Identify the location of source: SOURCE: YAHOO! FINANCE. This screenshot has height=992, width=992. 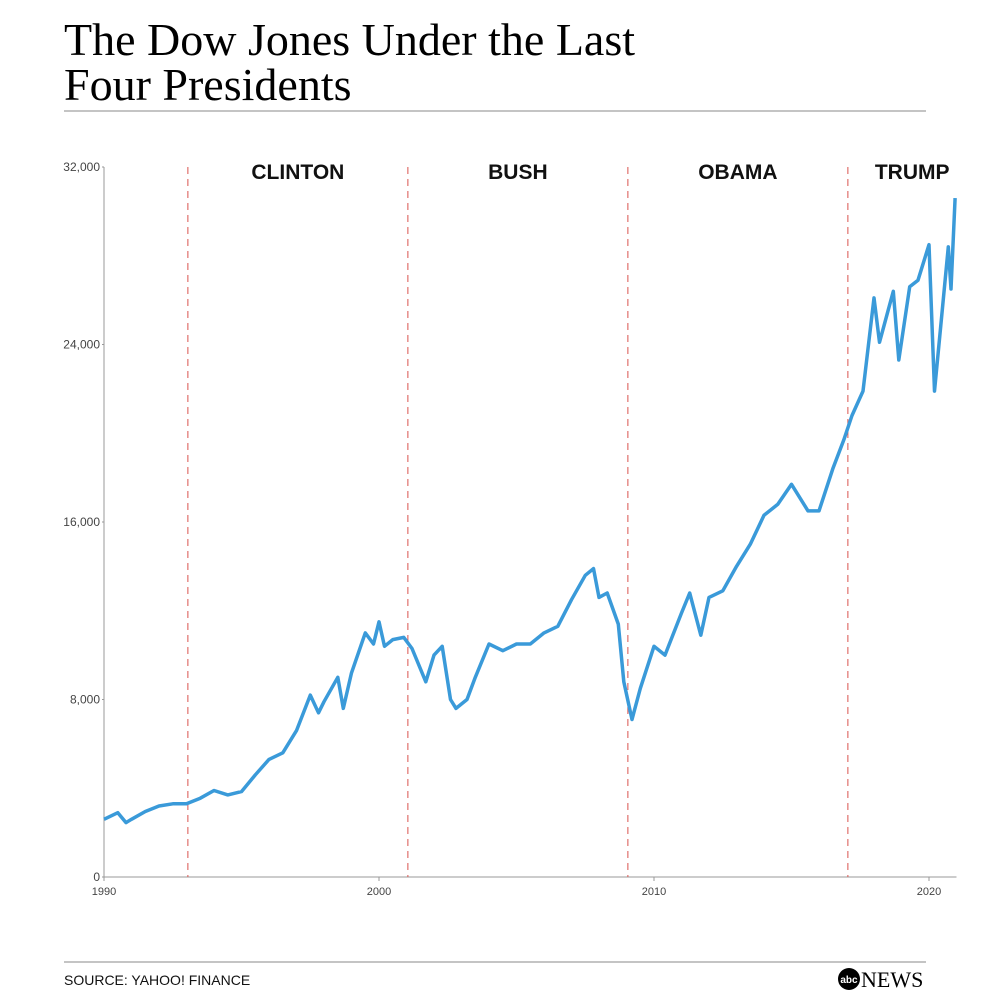
(157, 980).